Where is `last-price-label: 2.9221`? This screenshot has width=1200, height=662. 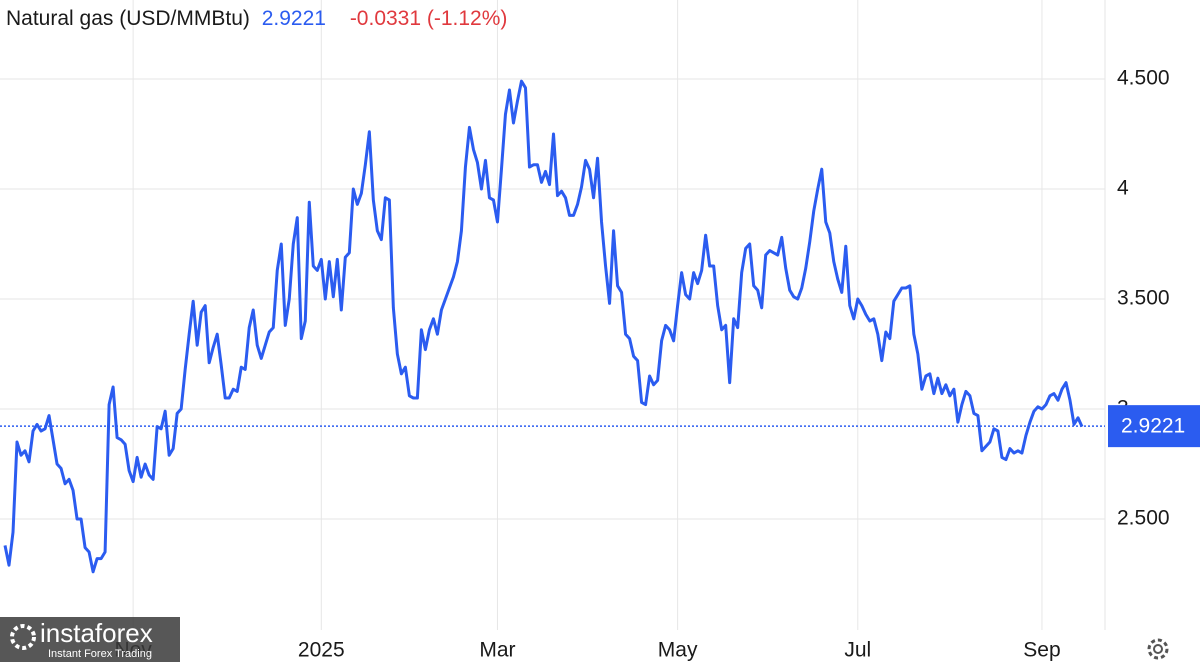 last-price-label: 2.9221 is located at coordinates (1153, 426).